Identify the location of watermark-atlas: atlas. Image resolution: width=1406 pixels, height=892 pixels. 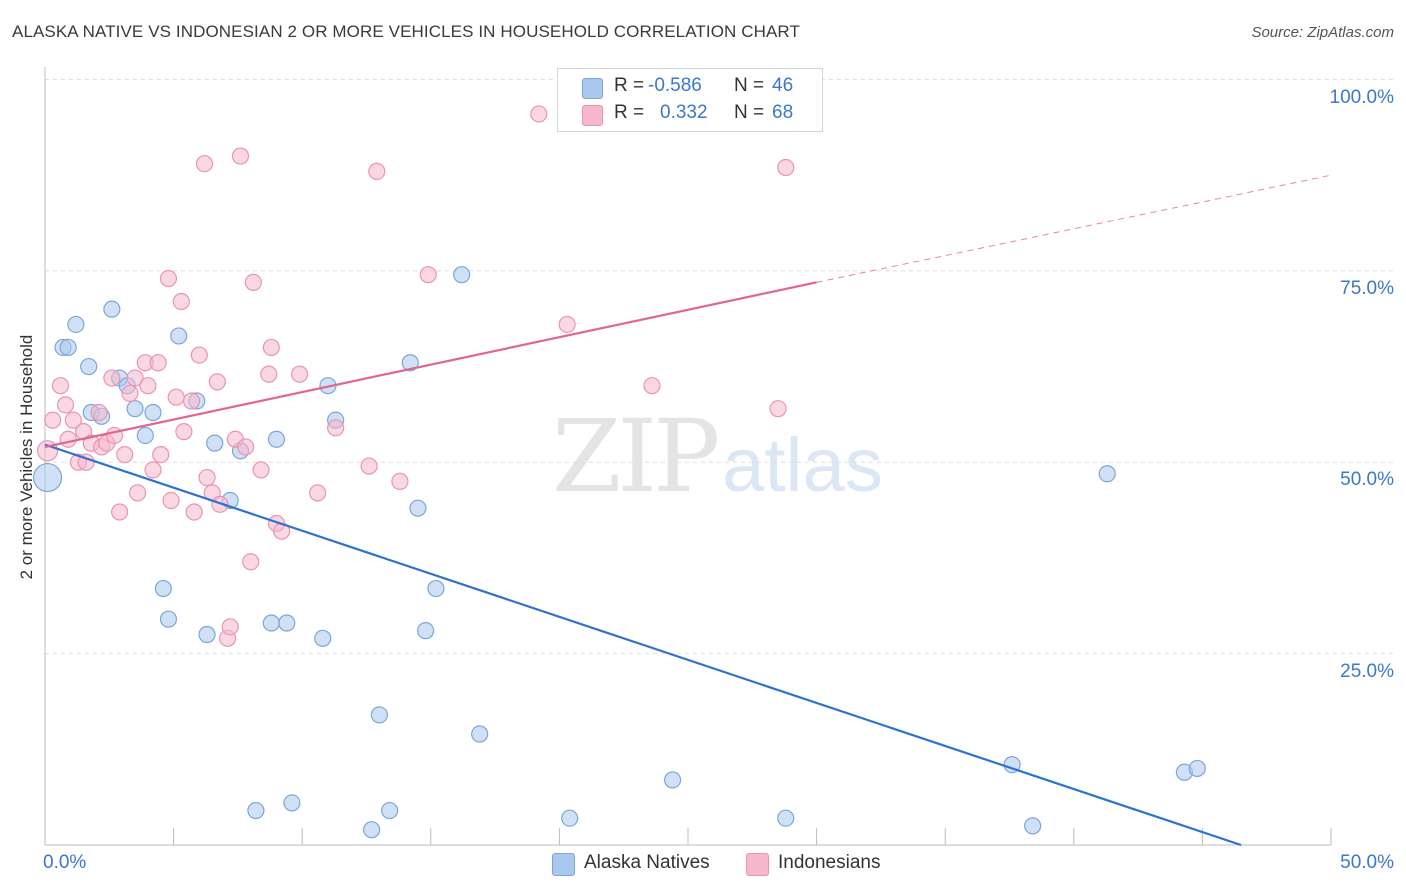
(802, 465).